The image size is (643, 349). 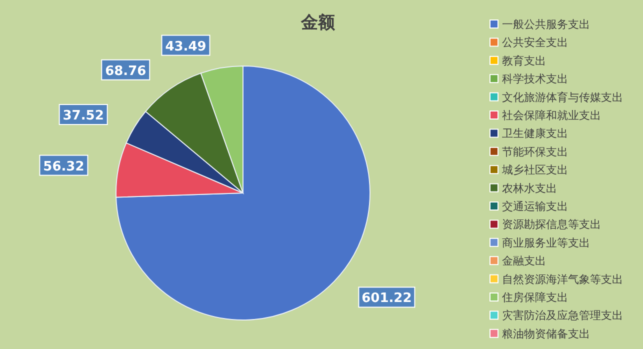 What do you see at coordinates (185, 46) in the screenshot?
I see `data-label: 43.49` at bounding box center [185, 46].